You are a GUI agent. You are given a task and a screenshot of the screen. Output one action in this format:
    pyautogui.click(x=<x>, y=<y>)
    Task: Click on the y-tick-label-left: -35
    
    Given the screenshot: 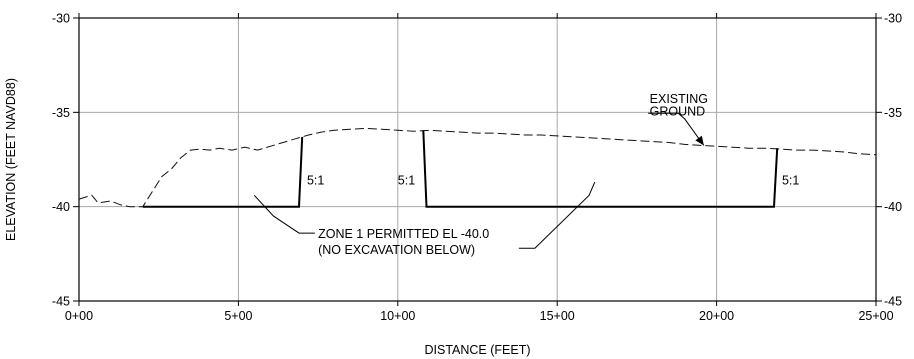 What is the action you would take?
    pyautogui.click(x=61, y=113)
    